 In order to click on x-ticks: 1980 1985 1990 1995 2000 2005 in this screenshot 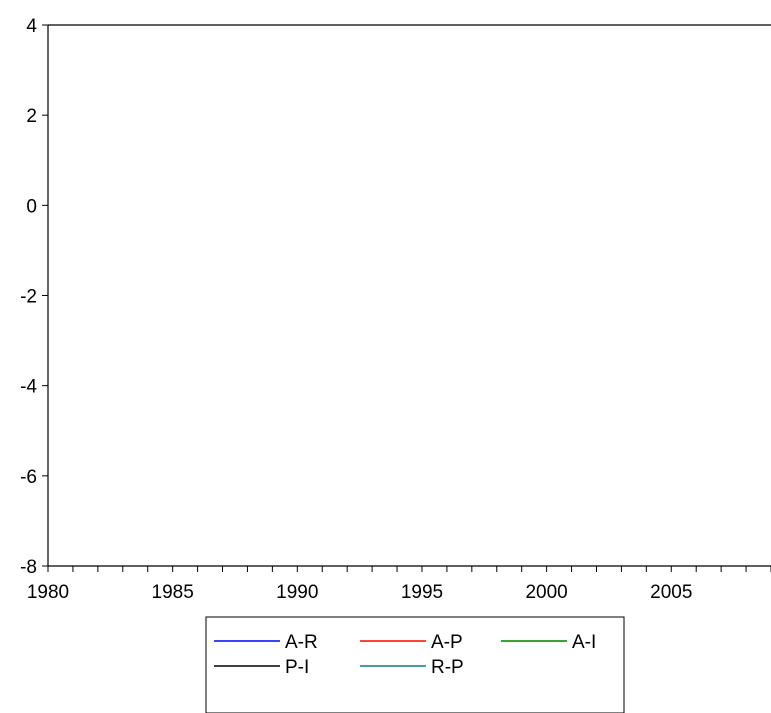, I will do `click(399, 584)`.